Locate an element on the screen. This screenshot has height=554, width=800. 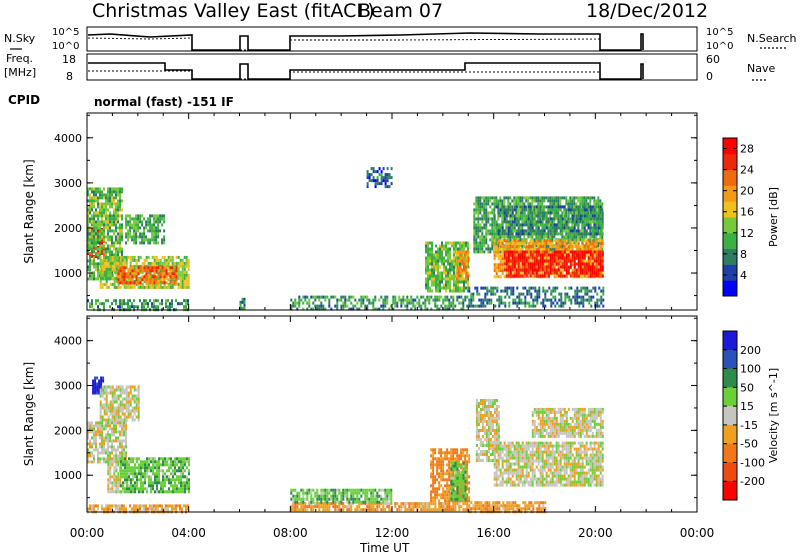
x-tick-label: 12:00 is located at coordinates (392, 533).